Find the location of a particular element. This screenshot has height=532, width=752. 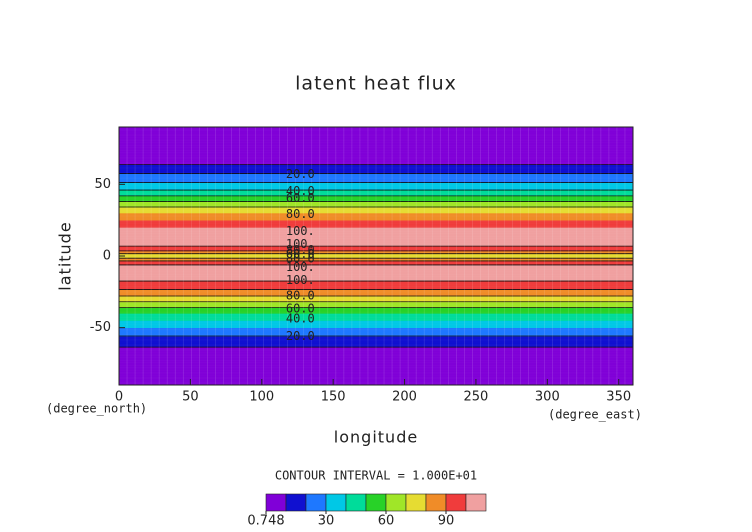

contour-label: 100. is located at coordinates (300, 267).